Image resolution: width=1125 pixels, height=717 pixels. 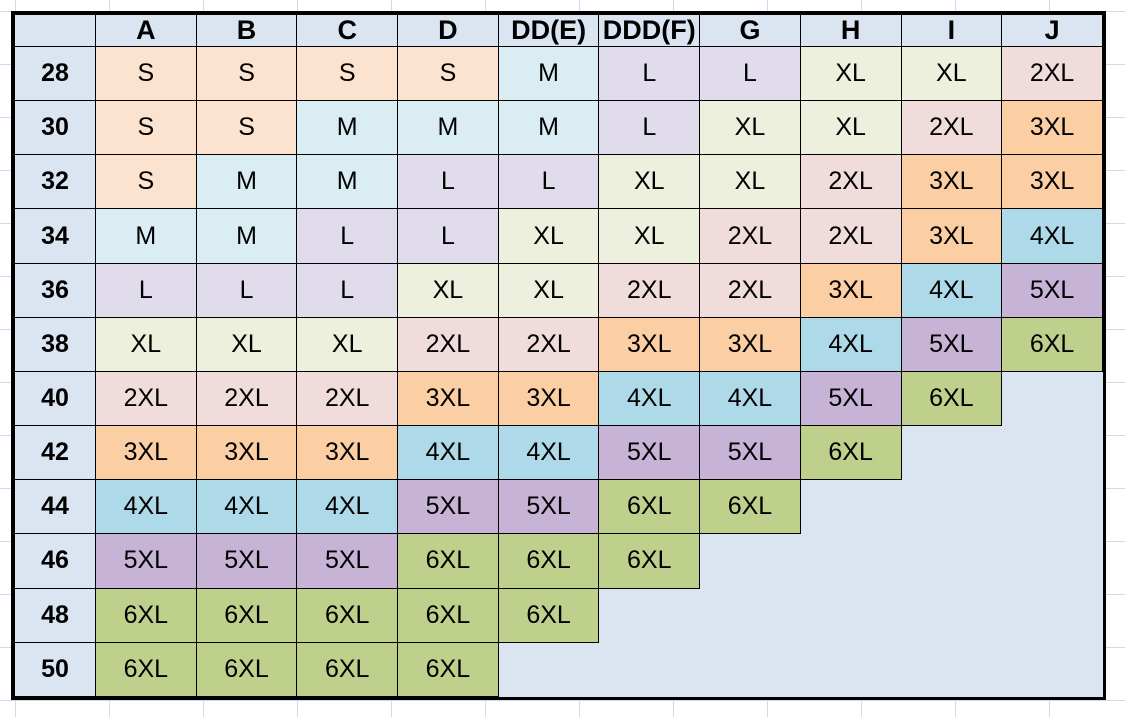 I want to click on band-label-cell: 28, so click(x=55, y=73).